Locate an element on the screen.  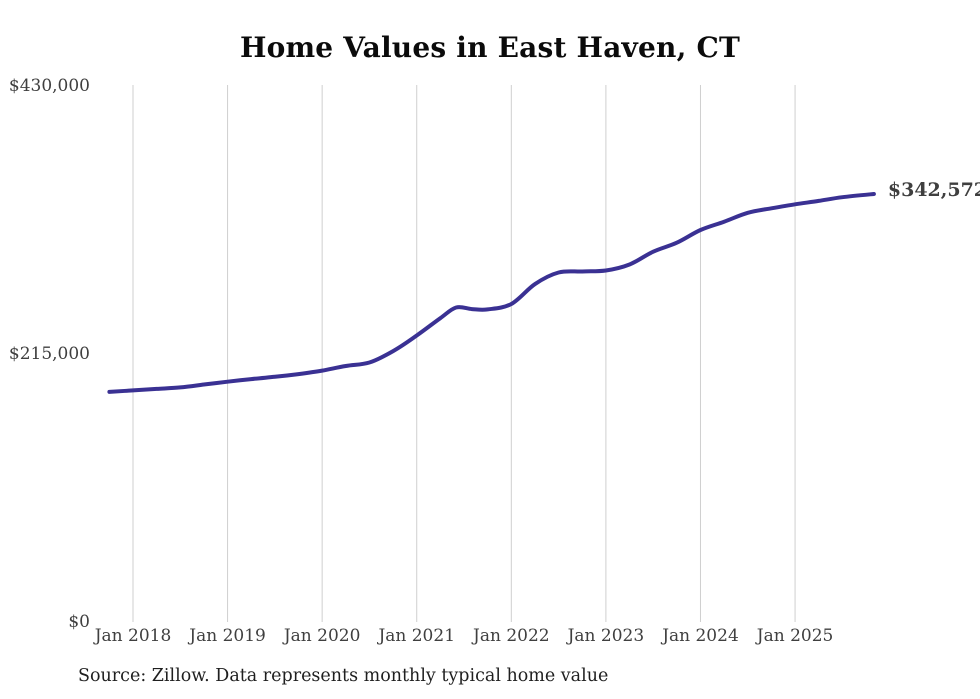
y-tick-label: $0 is located at coordinates (79, 622).